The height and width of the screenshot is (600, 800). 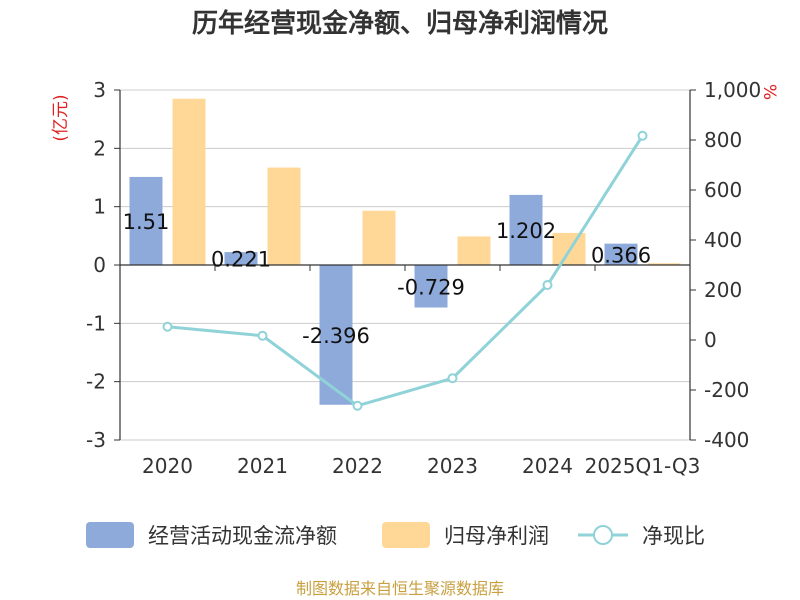 I want to click on right-tick-label: 0, so click(x=710, y=340).